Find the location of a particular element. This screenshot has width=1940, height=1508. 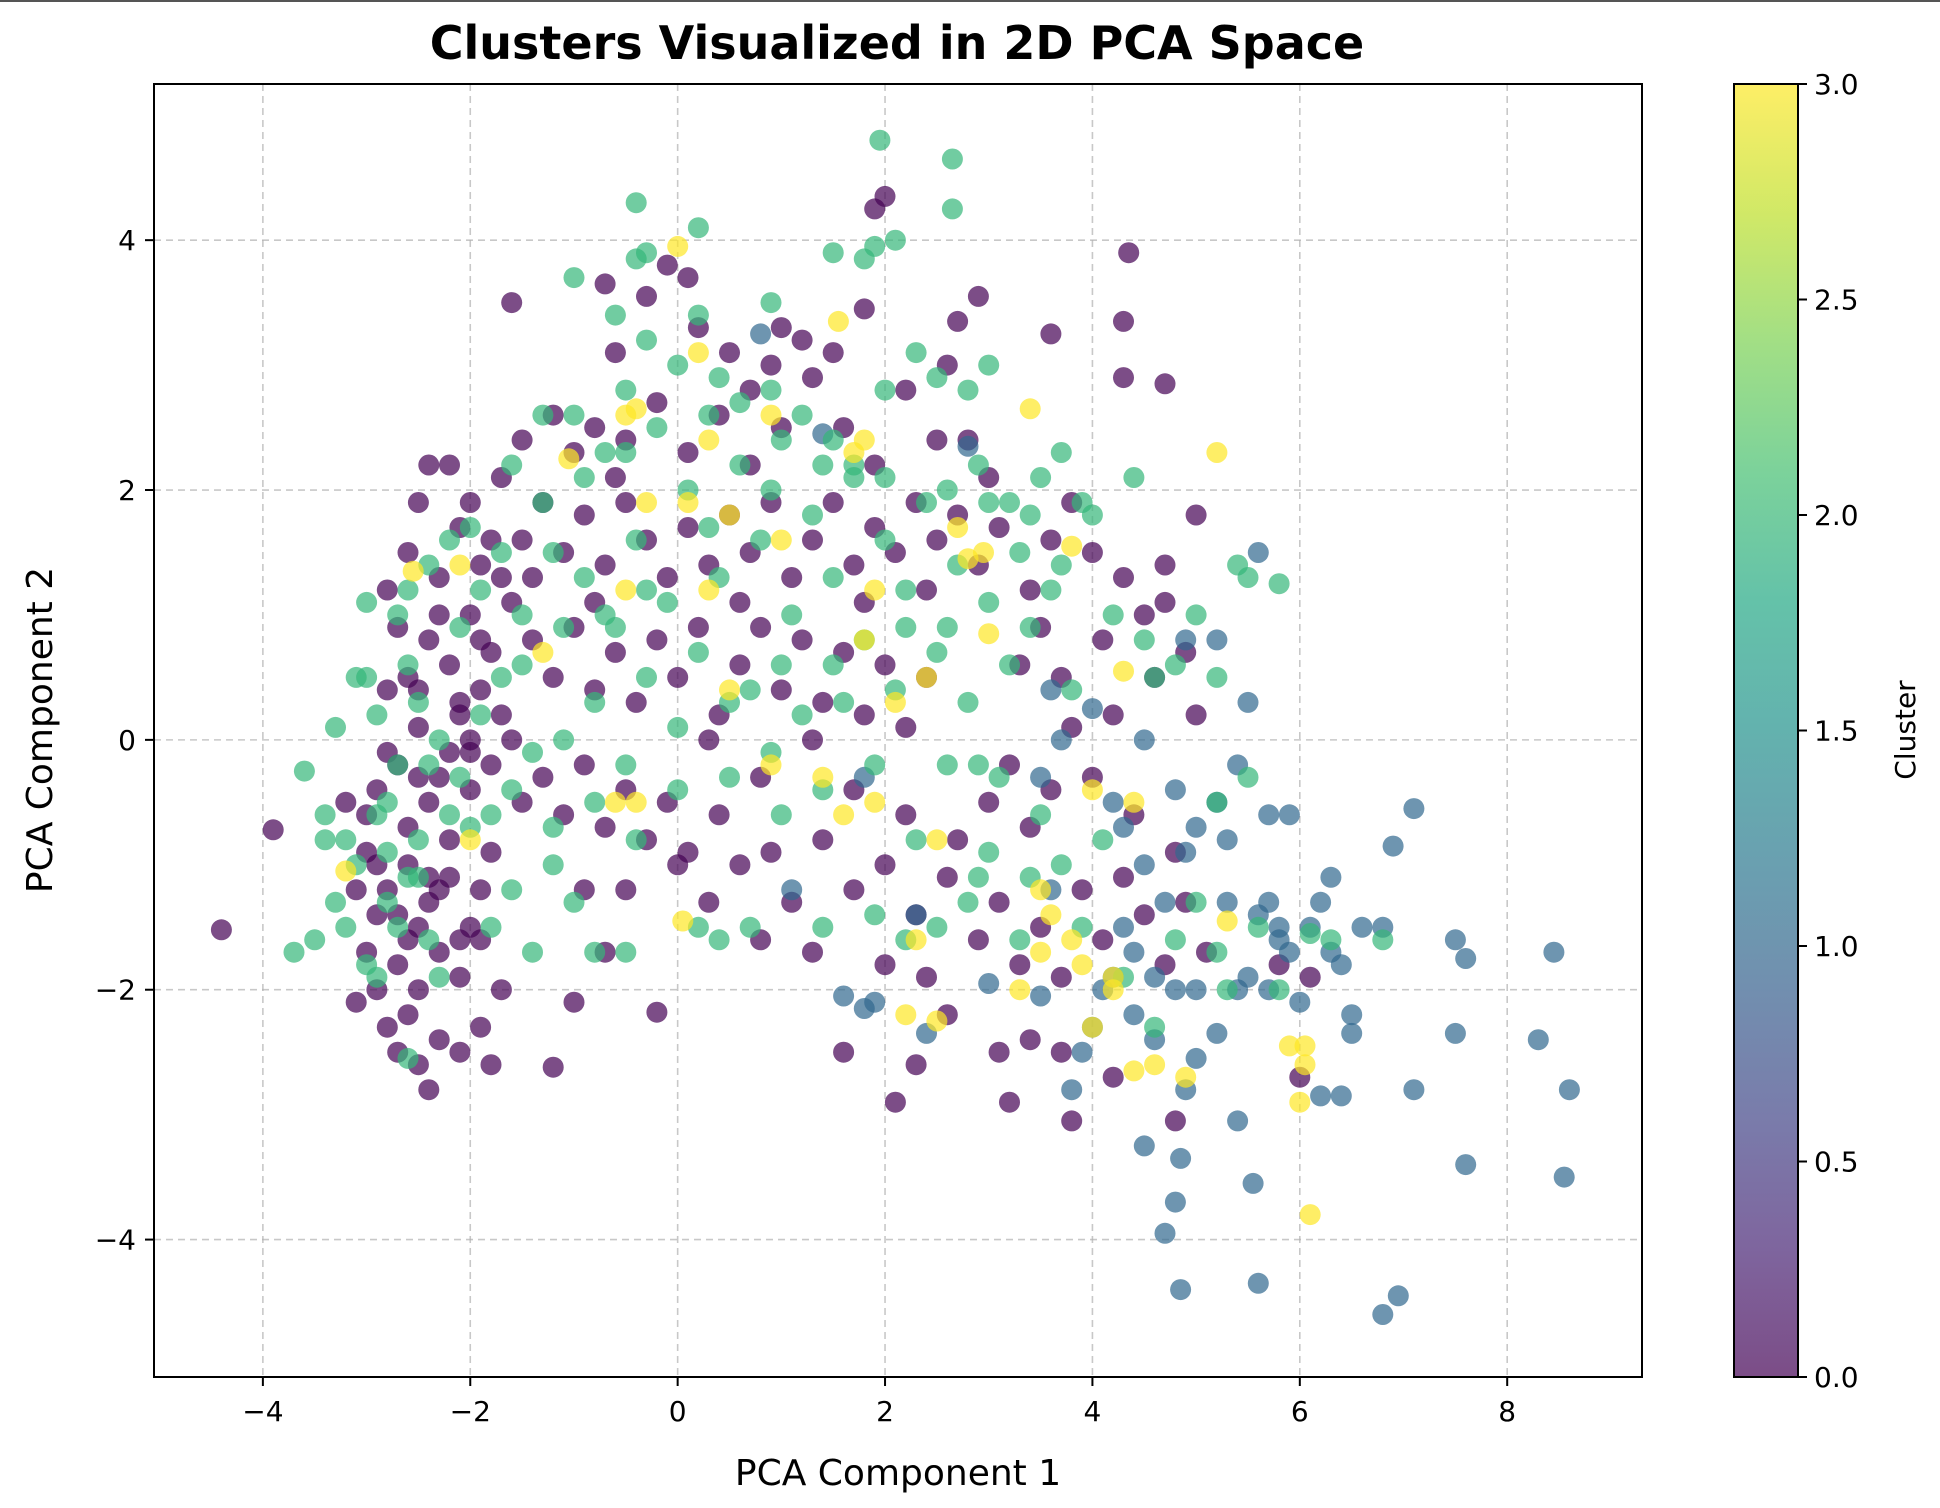

x-tick-label: 2 is located at coordinates (885, 1411).